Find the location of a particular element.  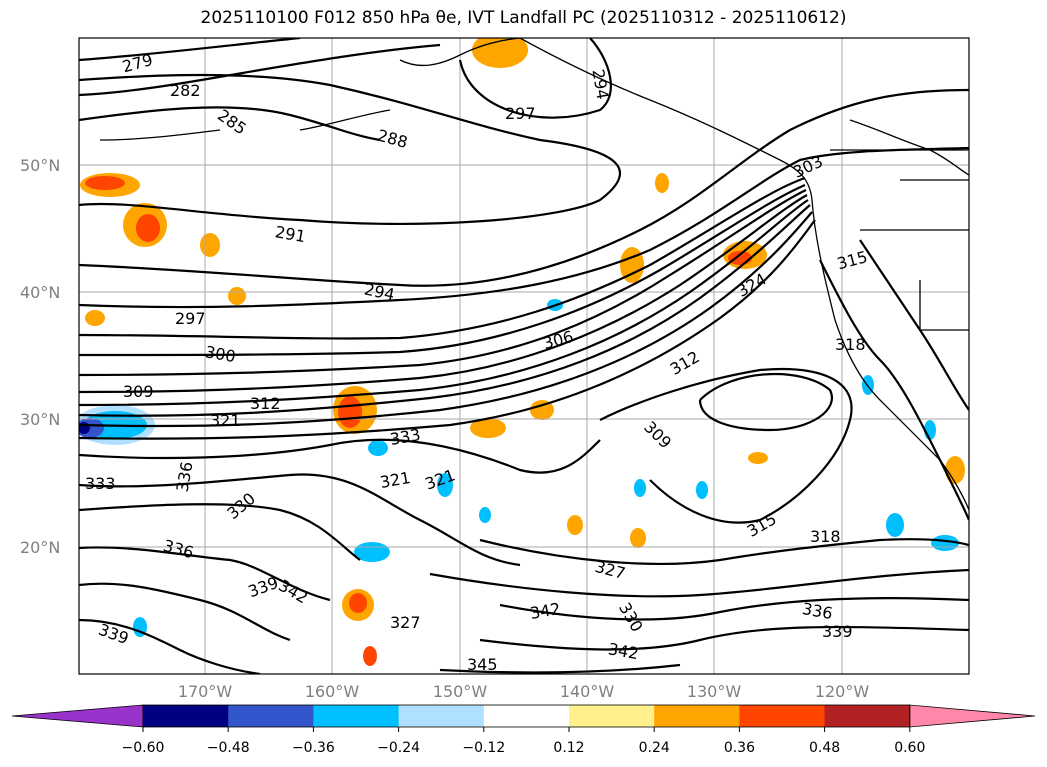

contour-label: 282 is located at coordinates (185, 90).